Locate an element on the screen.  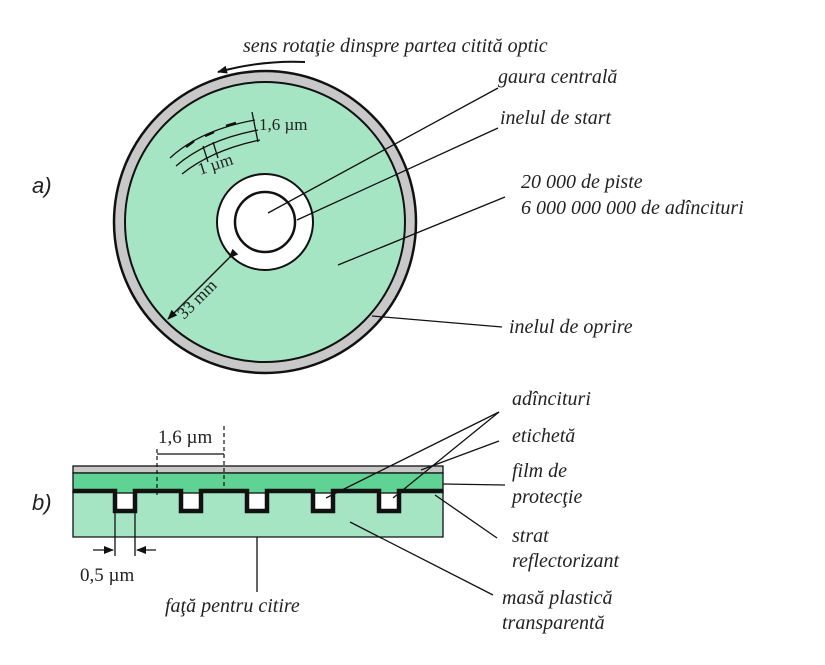
part-a-label: a) is located at coordinates (42, 185).